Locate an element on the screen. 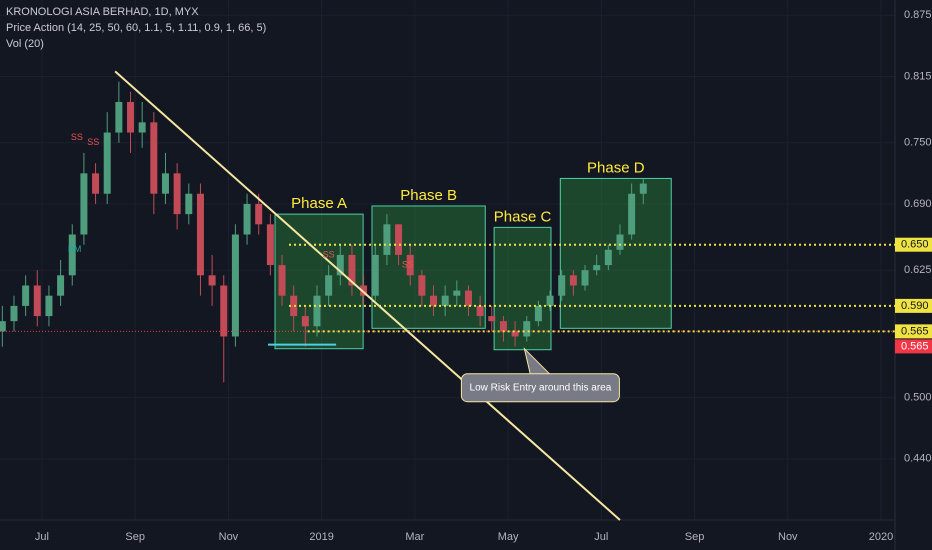 The width and height of the screenshot is (932, 550). y-tick-label: 0.750 is located at coordinates (918, 143).